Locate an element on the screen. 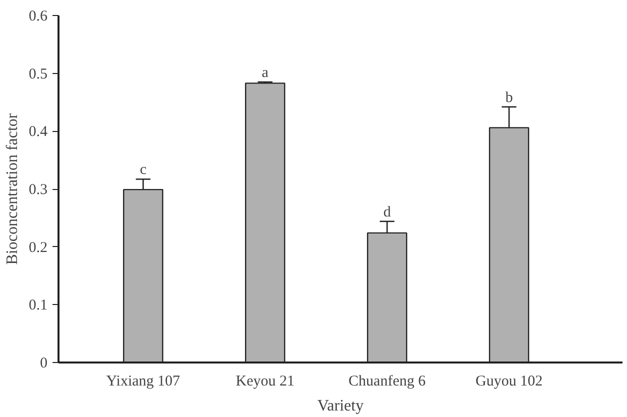 This screenshot has height=417, width=627. annotation: b is located at coordinates (509, 98).